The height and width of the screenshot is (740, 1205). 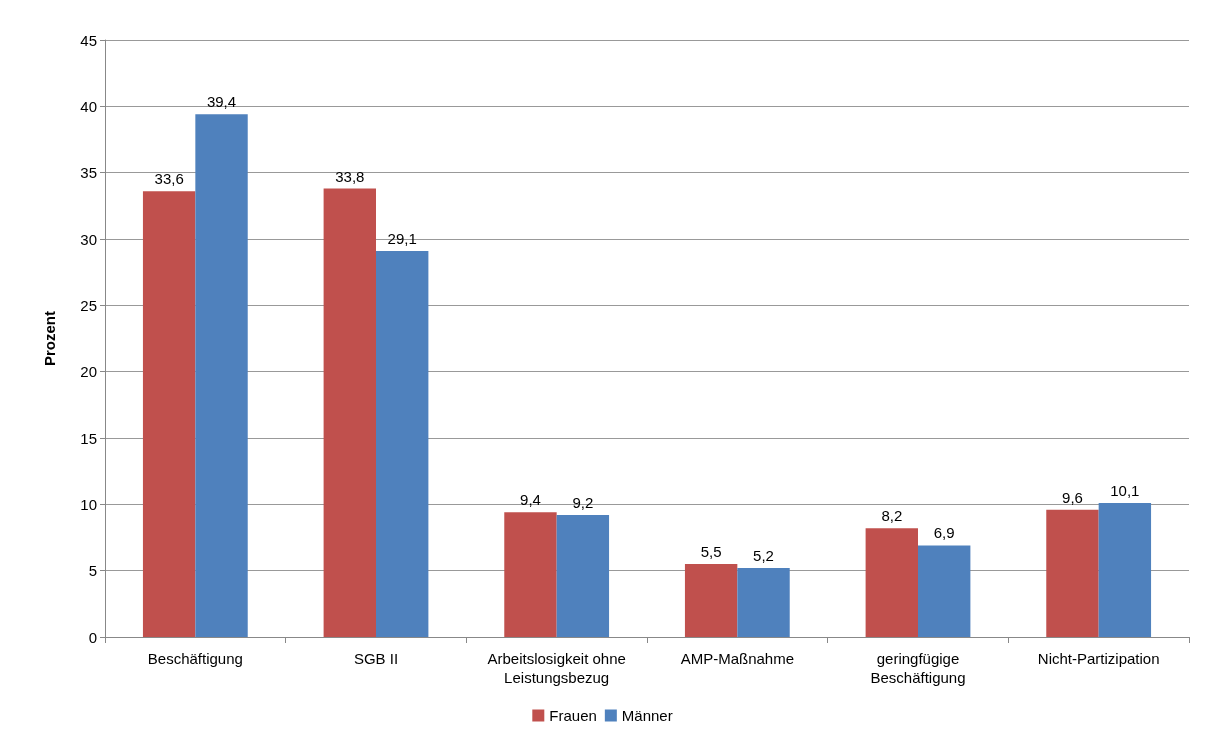 I want to click on x-tick-label: geringfügige Beschäftigung, so click(x=918, y=668).